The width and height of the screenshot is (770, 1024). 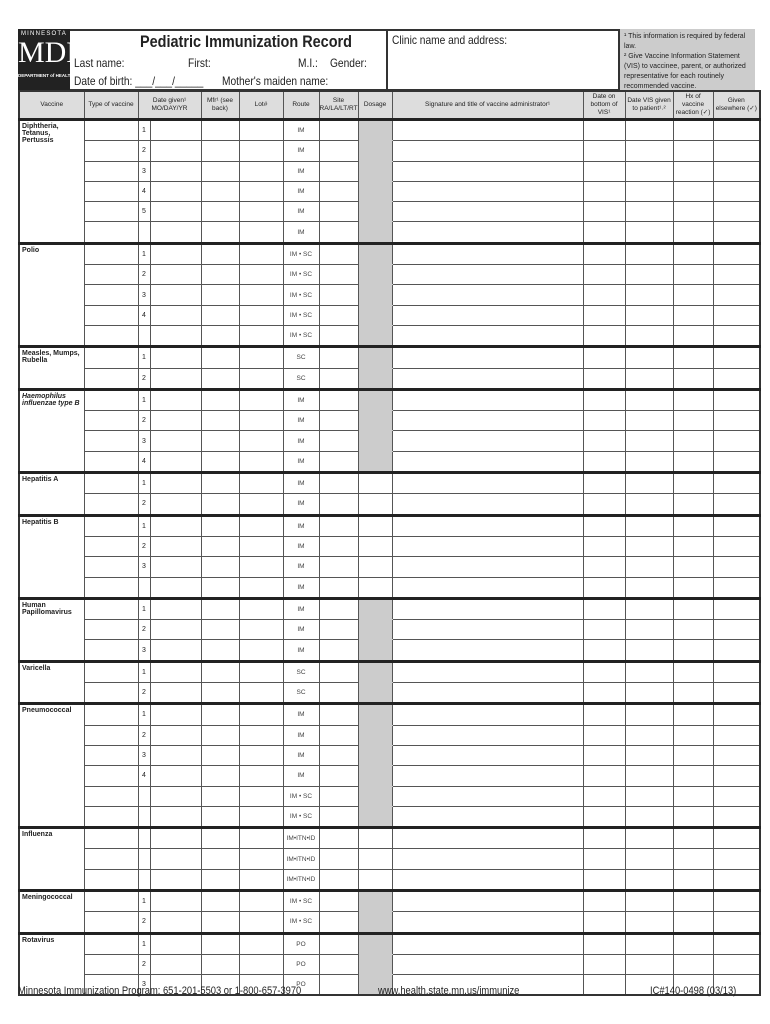 I want to click on mi-field: M.I.:, so click(x=308, y=63).